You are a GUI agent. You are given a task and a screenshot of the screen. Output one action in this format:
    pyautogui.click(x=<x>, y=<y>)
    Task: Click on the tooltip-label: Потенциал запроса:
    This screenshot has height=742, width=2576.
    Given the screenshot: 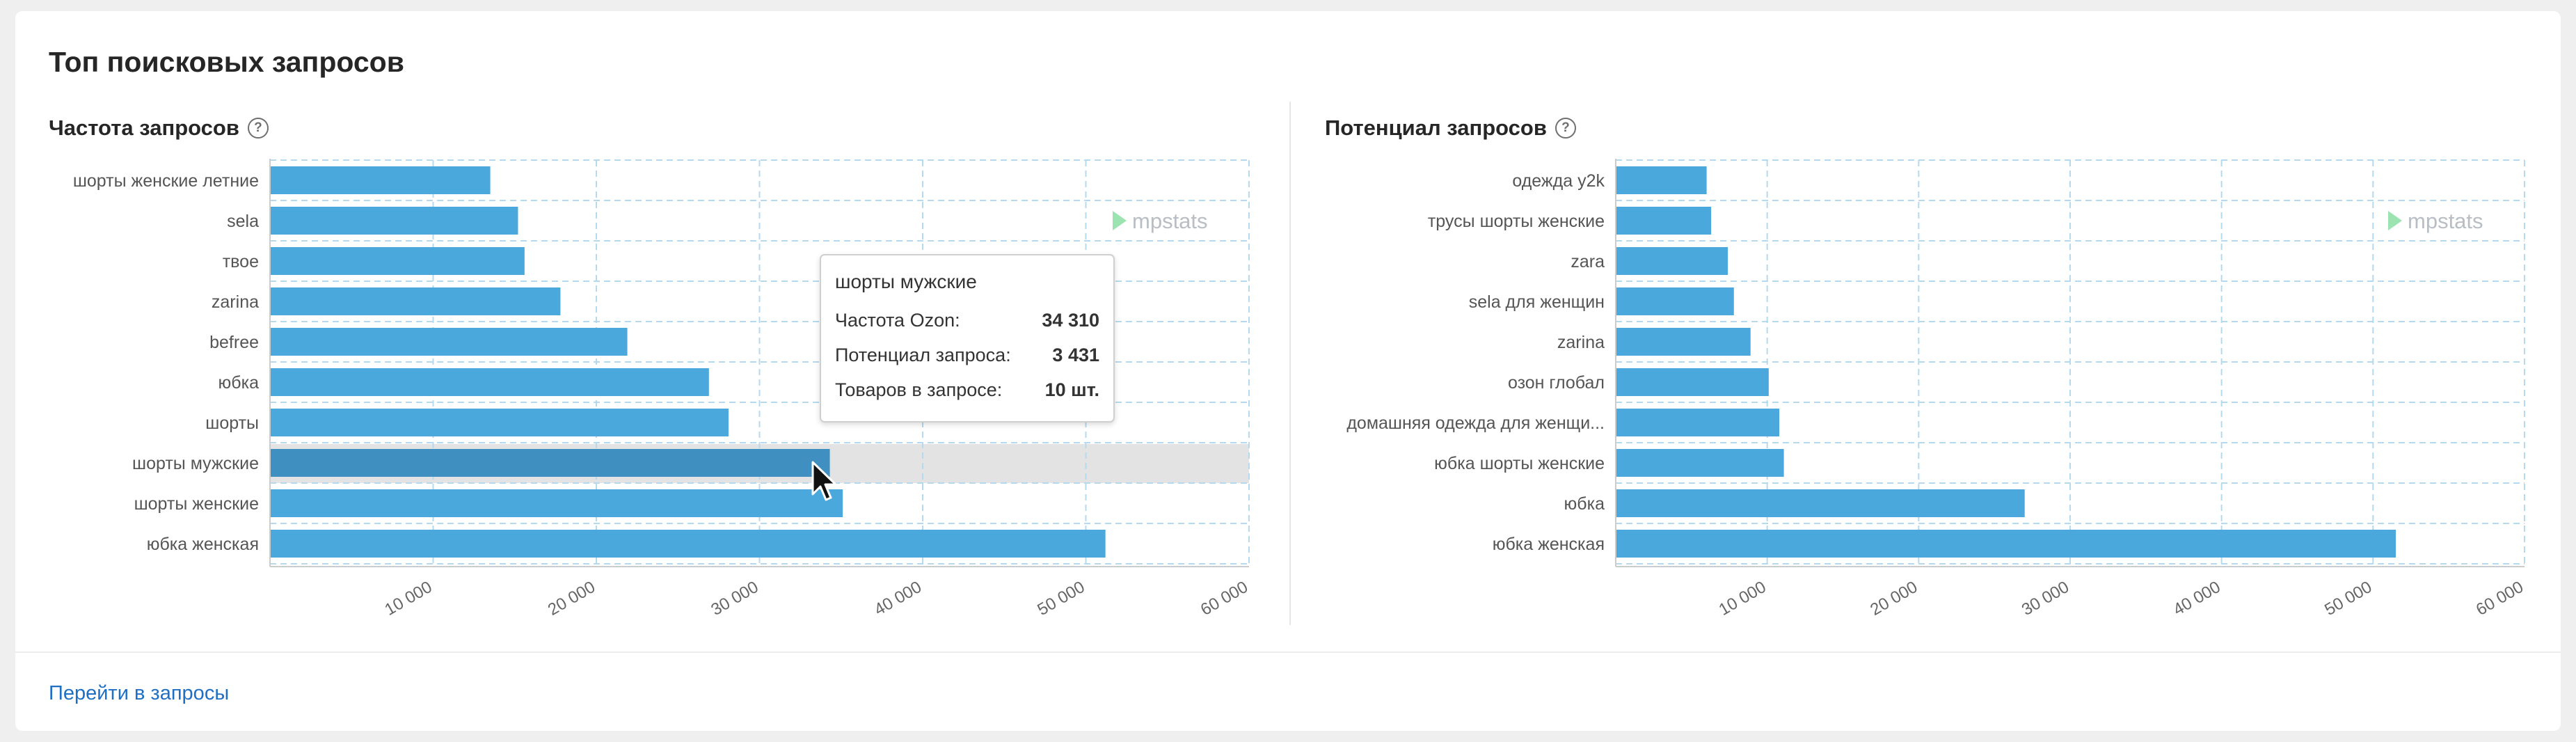 What is the action you would take?
    pyautogui.click(x=923, y=355)
    